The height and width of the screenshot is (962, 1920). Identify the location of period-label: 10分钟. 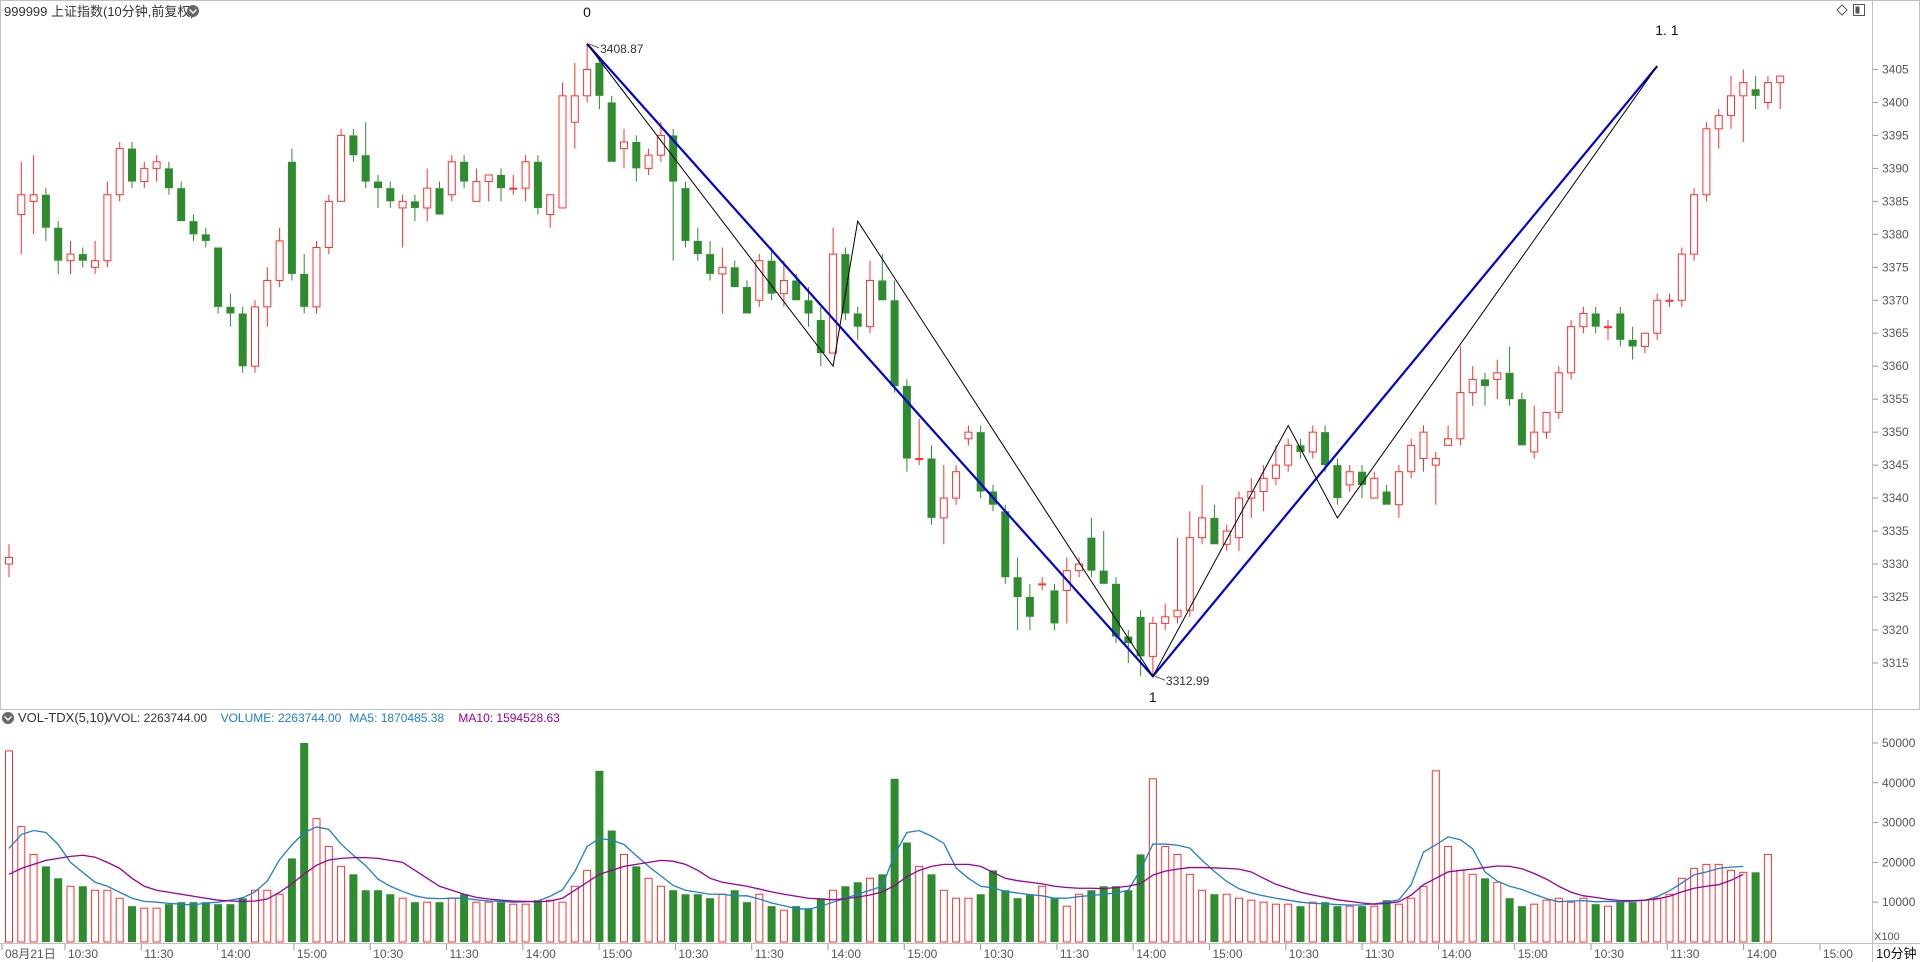
(1896, 953).